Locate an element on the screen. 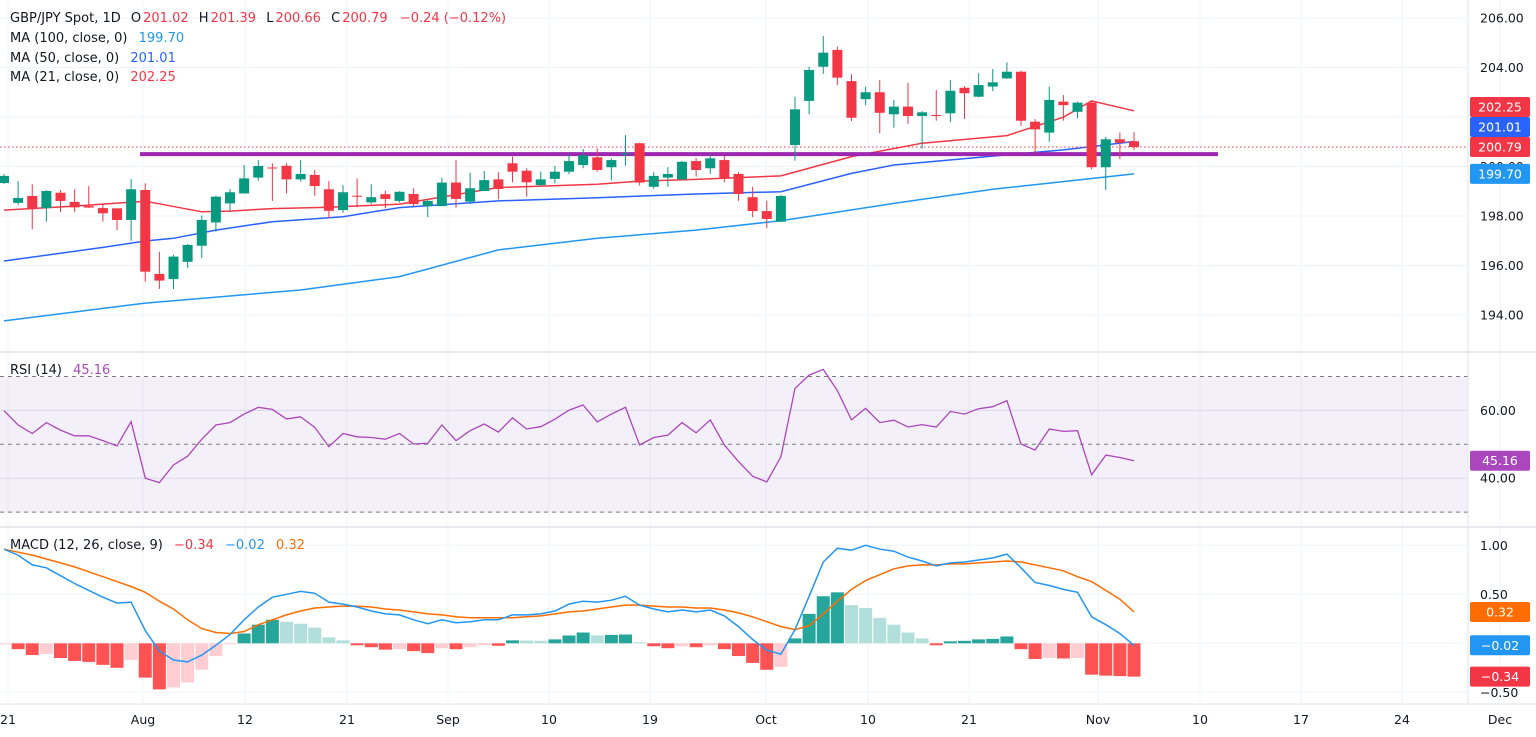 This screenshot has width=1536, height=737. open-label: O is located at coordinates (136, 18).